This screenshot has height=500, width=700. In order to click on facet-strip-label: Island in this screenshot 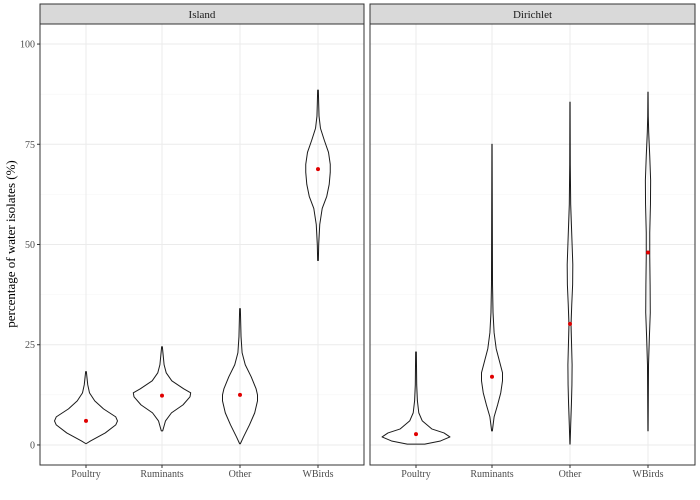, I will do `click(202, 15)`.